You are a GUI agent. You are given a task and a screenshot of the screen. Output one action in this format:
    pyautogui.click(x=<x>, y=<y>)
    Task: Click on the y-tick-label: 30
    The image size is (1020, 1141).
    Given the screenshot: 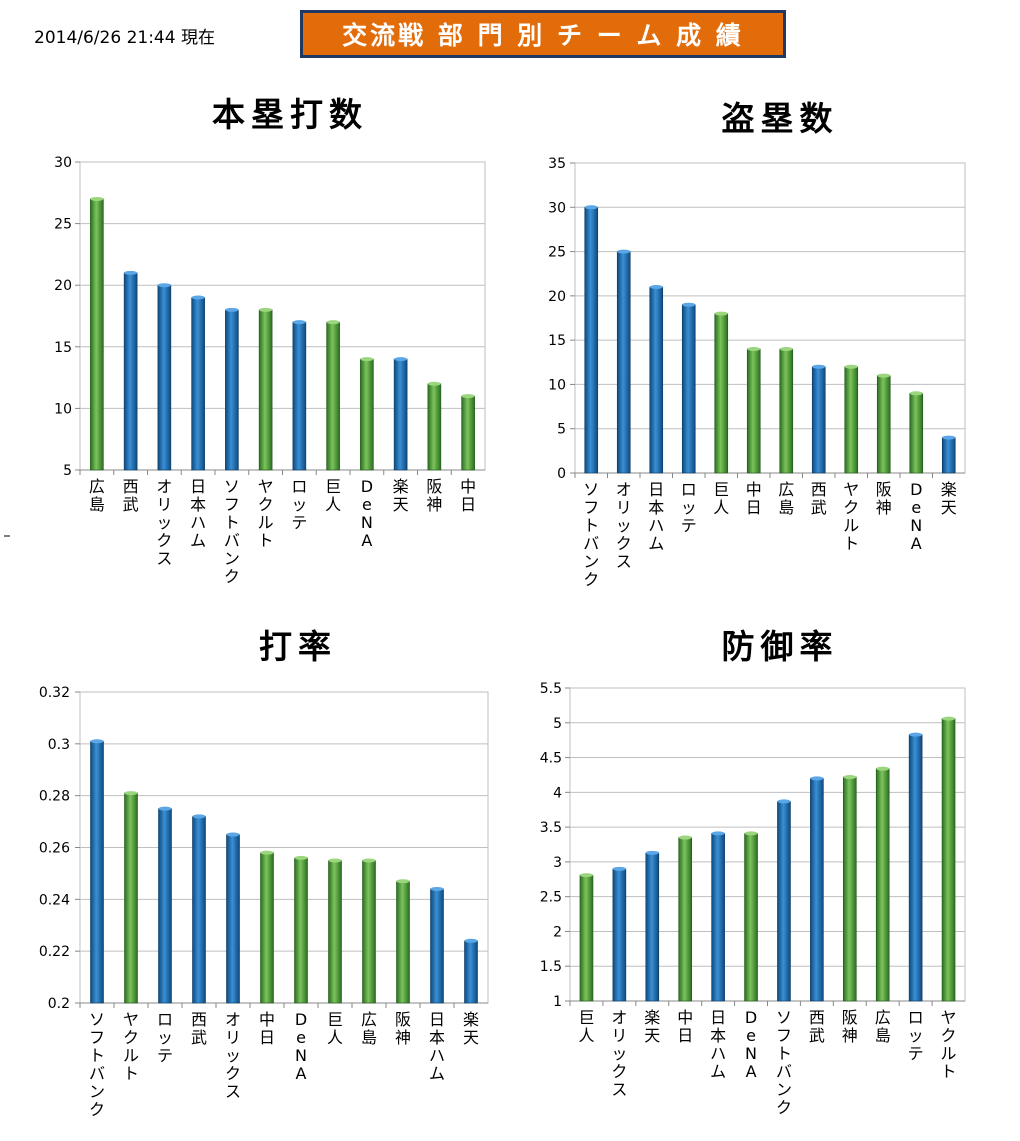 What is the action you would take?
    pyautogui.click(x=557, y=208)
    